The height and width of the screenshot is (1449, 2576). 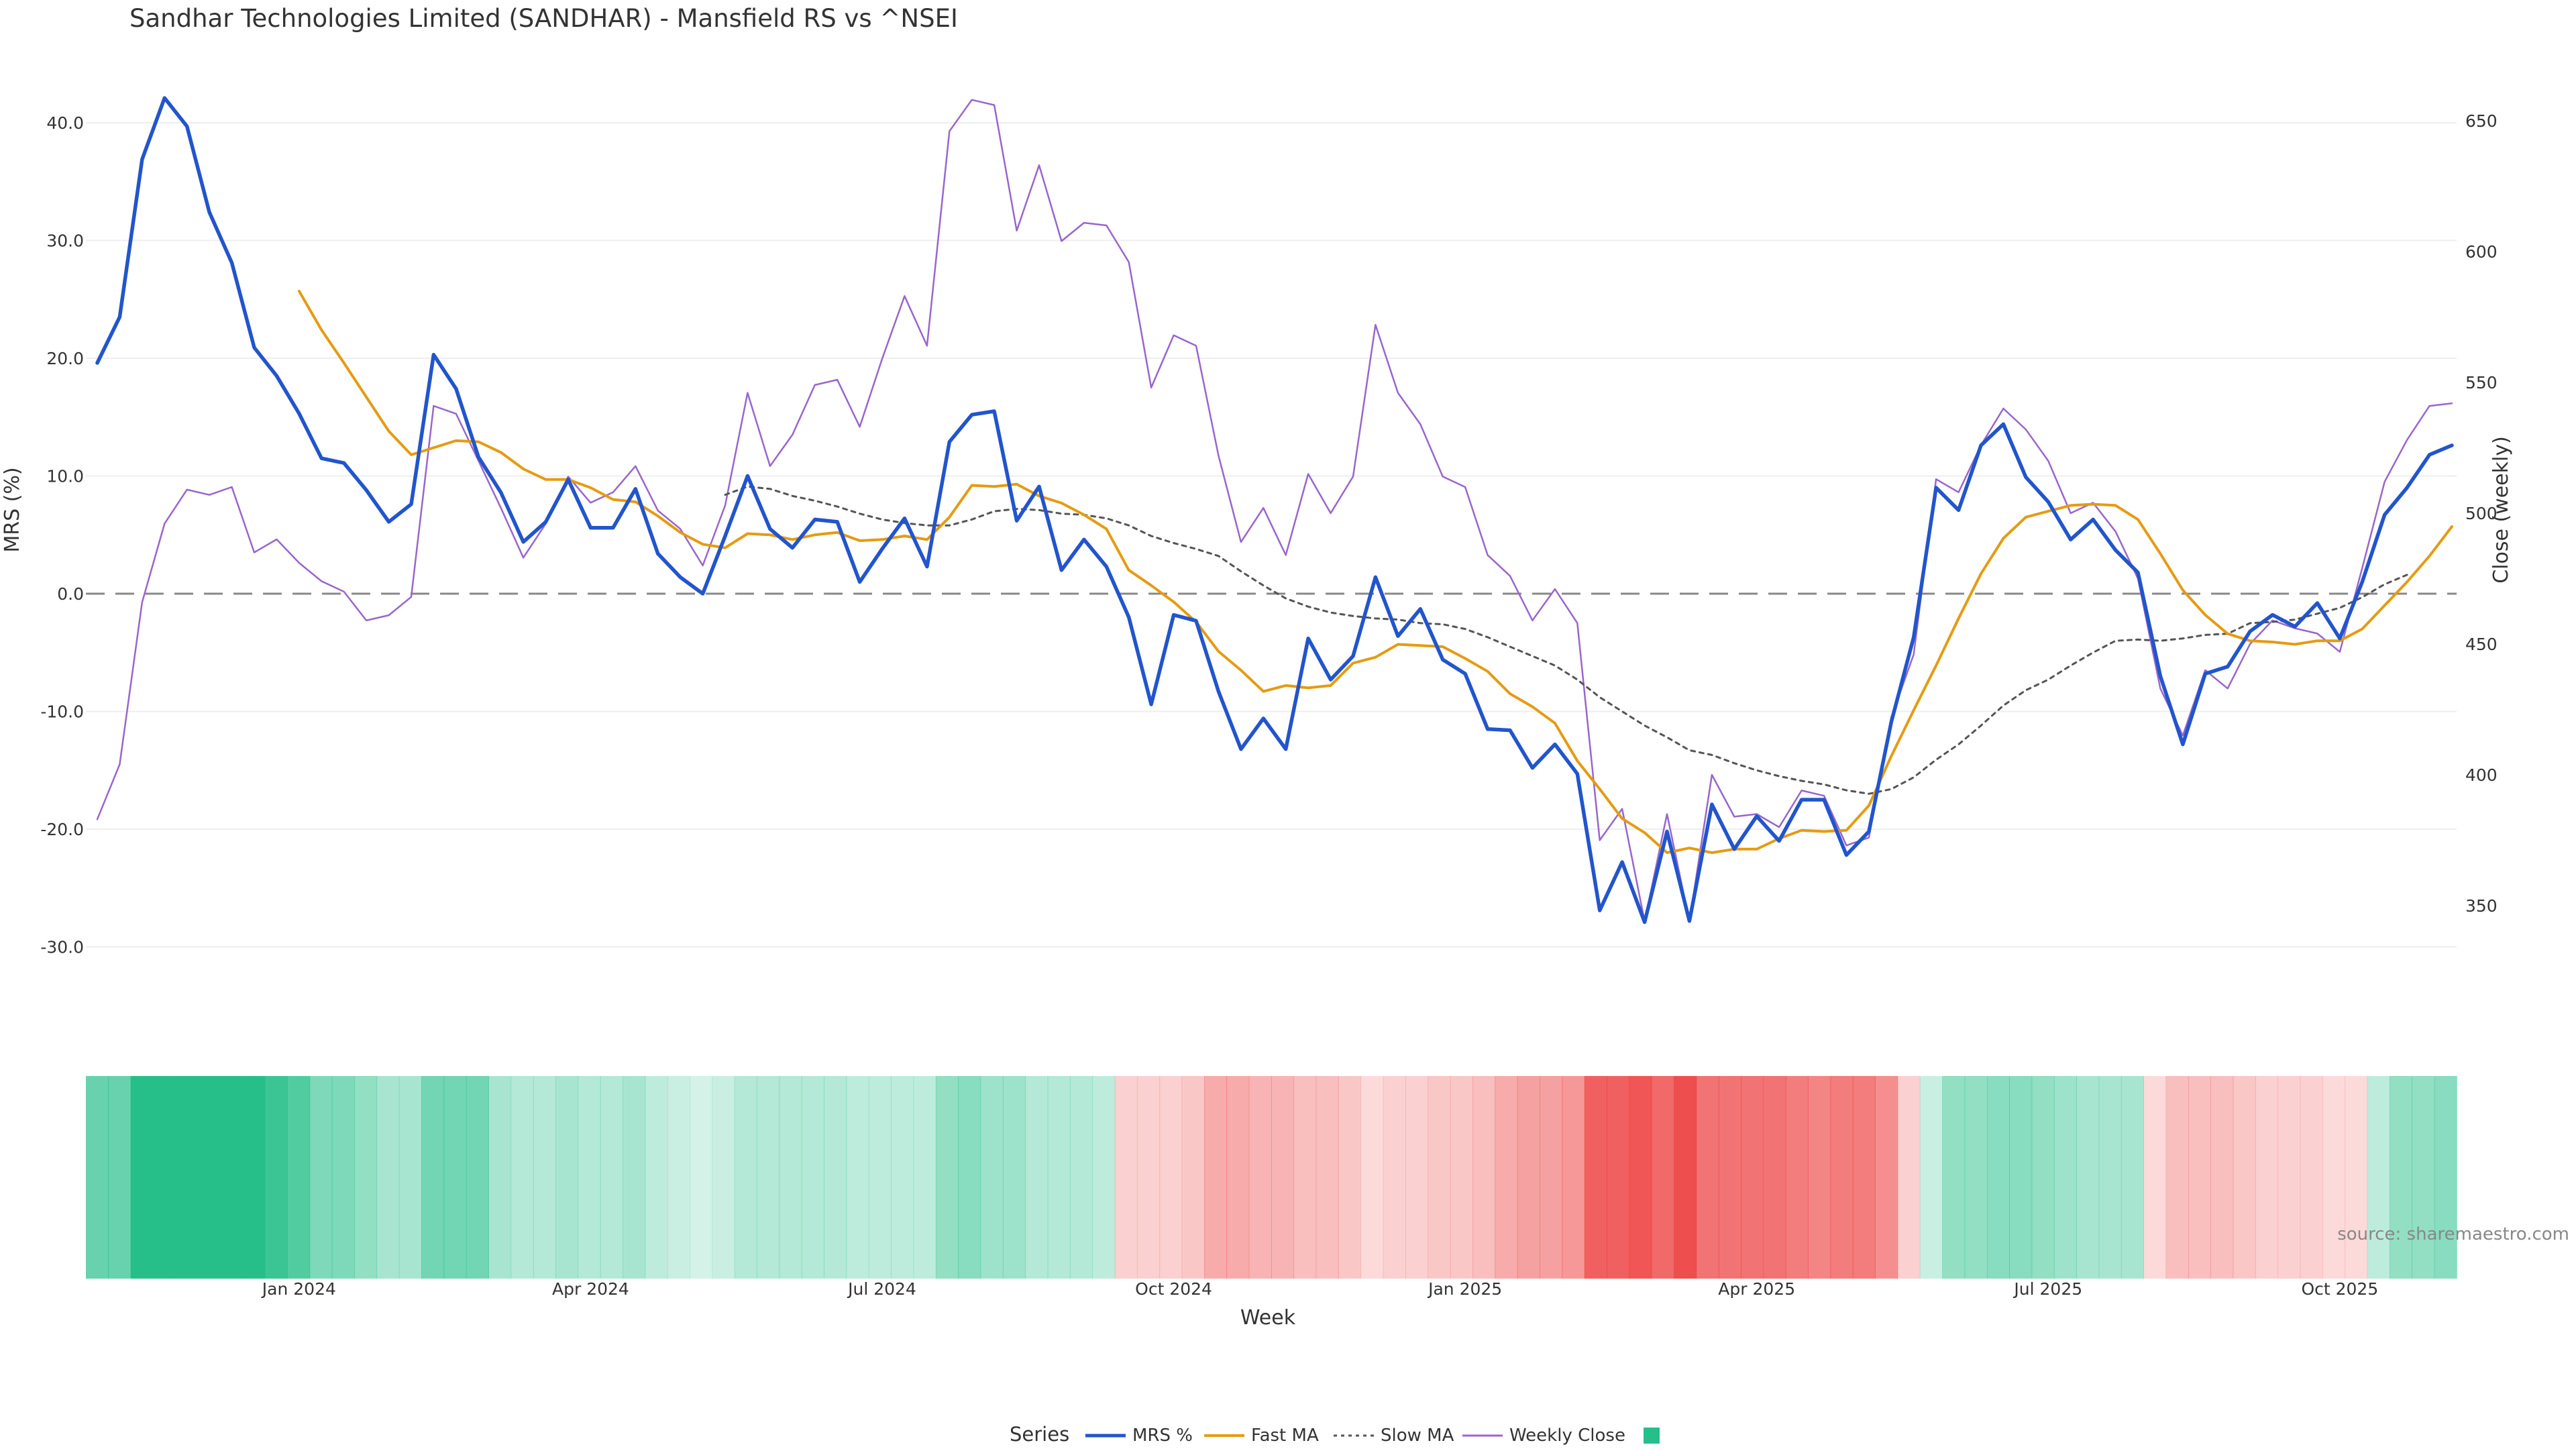 What do you see at coordinates (1162, 1436) in the screenshot?
I see `legend-label-mrs: MRS %` at bounding box center [1162, 1436].